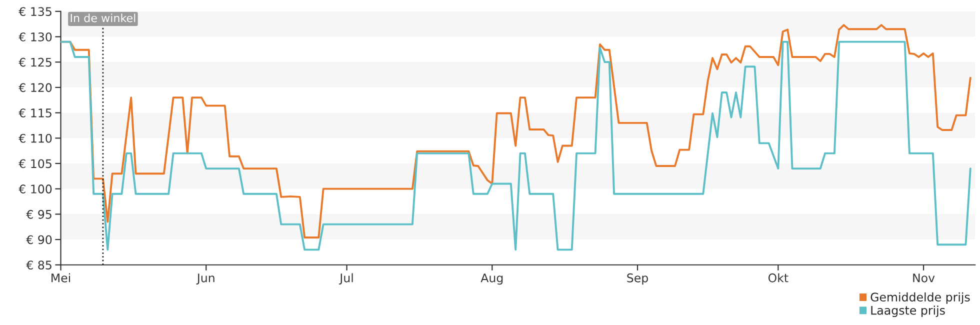  I want to click on legend-label: Gemiddelde prijs, so click(920, 298).